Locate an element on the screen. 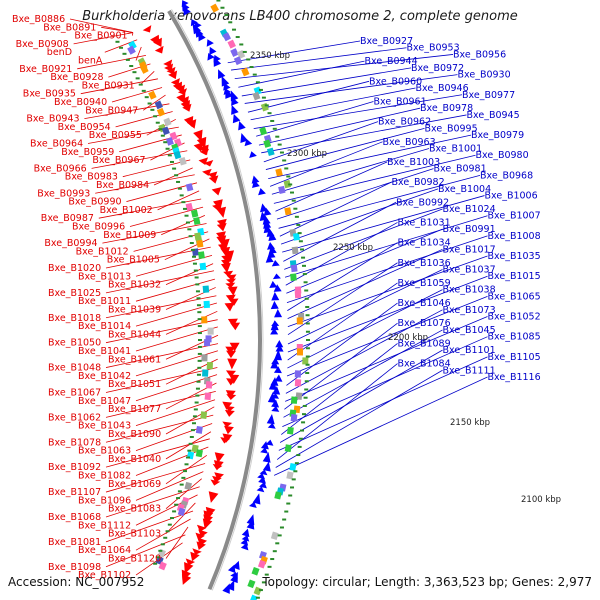 This screenshot has height=600, width=600. gene-label-left: Bxe_B1081 is located at coordinates (74, 542).